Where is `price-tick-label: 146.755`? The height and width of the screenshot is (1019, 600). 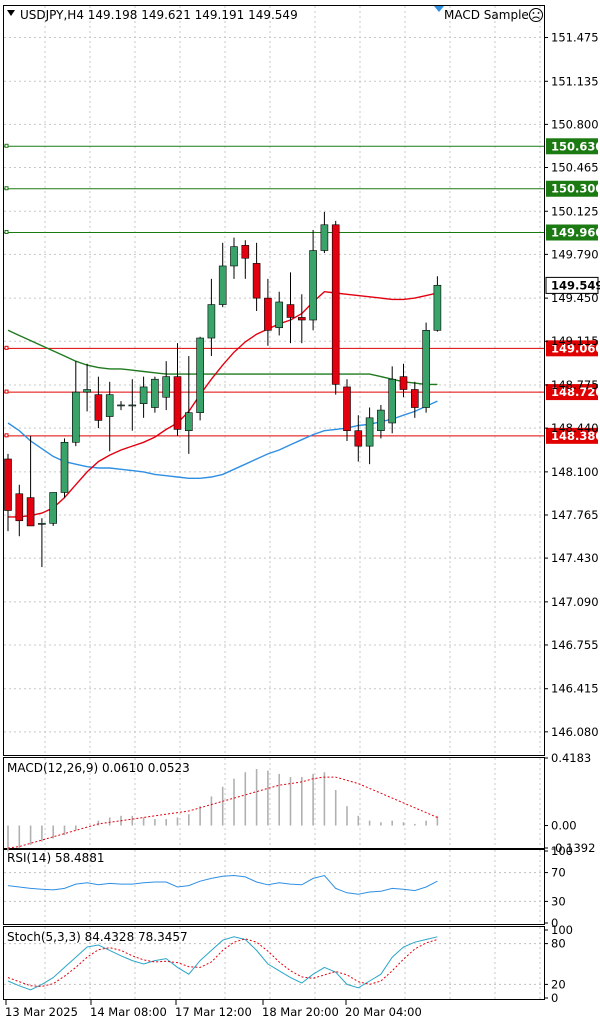 price-tick-label: 146.755 is located at coordinates (575, 645).